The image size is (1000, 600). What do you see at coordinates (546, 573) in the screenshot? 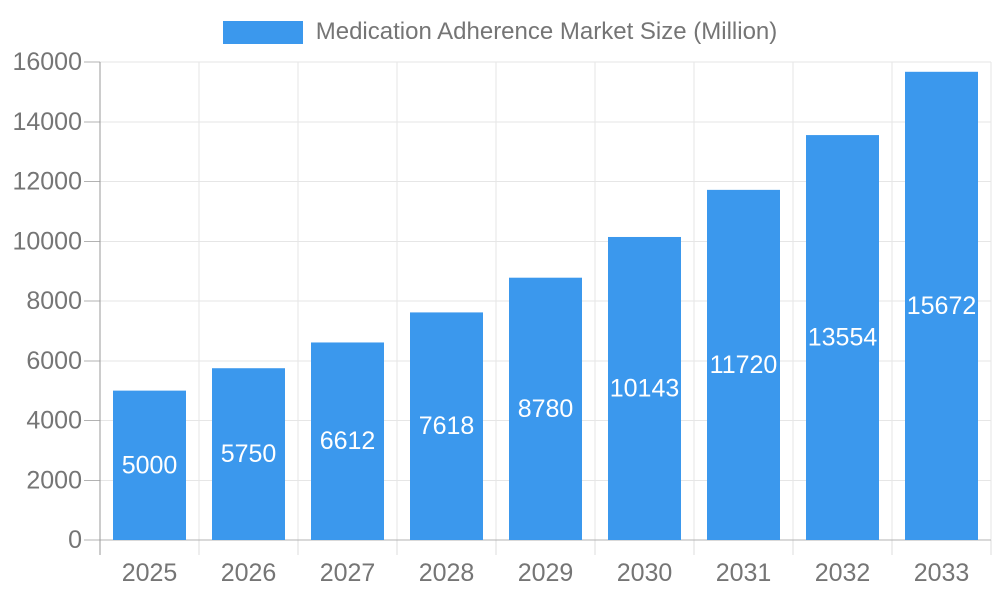
I see `x-axis-tick-label: 2029` at bounding box center [546, 573].